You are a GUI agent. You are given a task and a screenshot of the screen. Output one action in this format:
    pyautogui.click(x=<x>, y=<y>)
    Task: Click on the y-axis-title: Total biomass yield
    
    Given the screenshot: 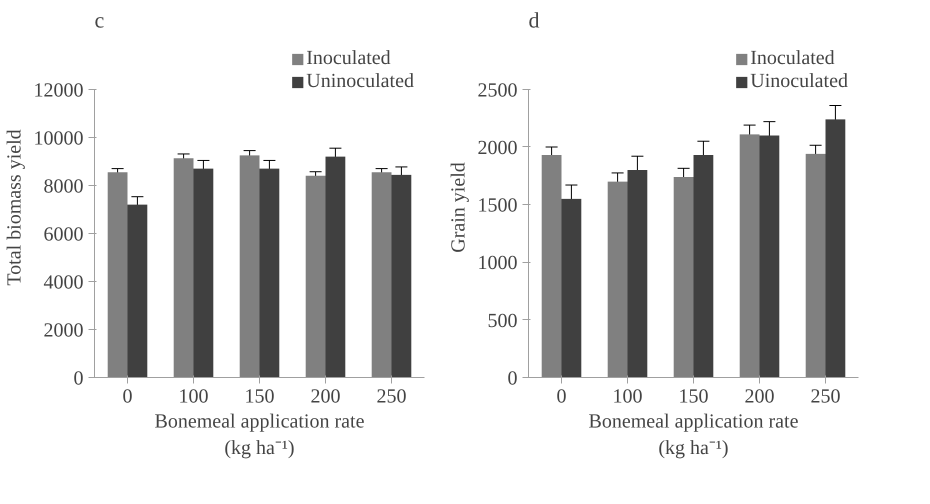 What is the action you would take?
    pyautogui.click(x=15, y=207)
    